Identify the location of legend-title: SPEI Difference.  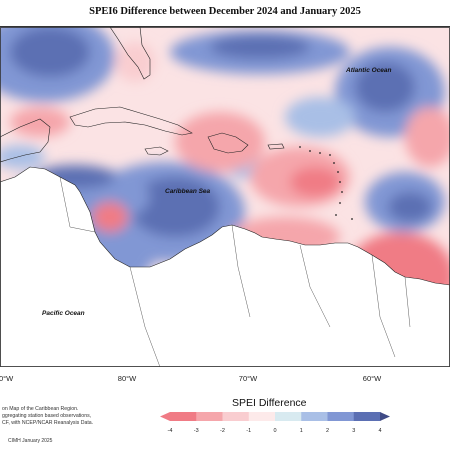
(269, 403).